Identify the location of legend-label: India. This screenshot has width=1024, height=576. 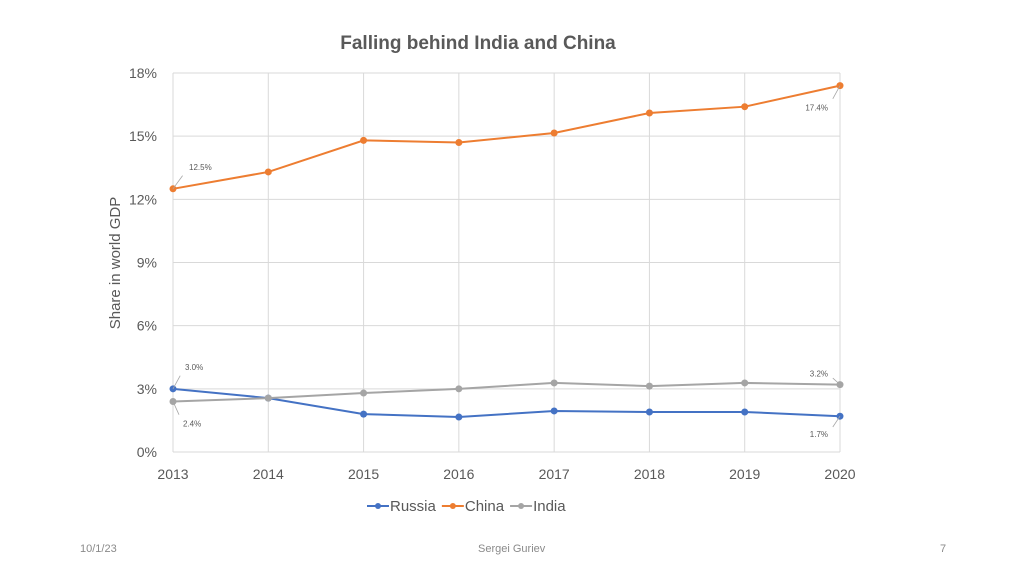
(549, 506).